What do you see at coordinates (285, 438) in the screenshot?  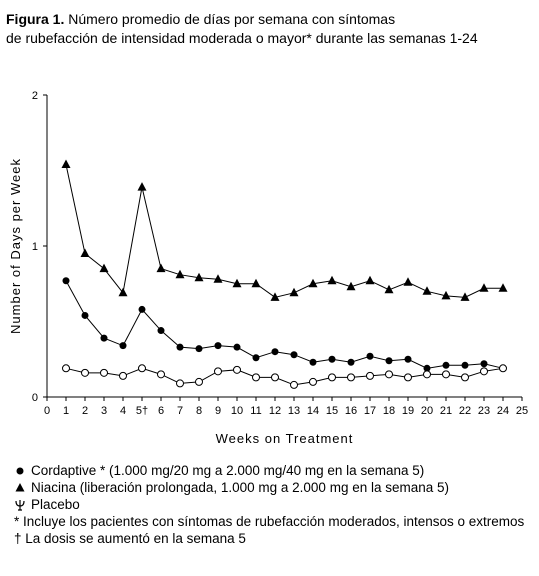 I see `x-axis-label: Weeks on Treatment` at bounding box center [285, 438].